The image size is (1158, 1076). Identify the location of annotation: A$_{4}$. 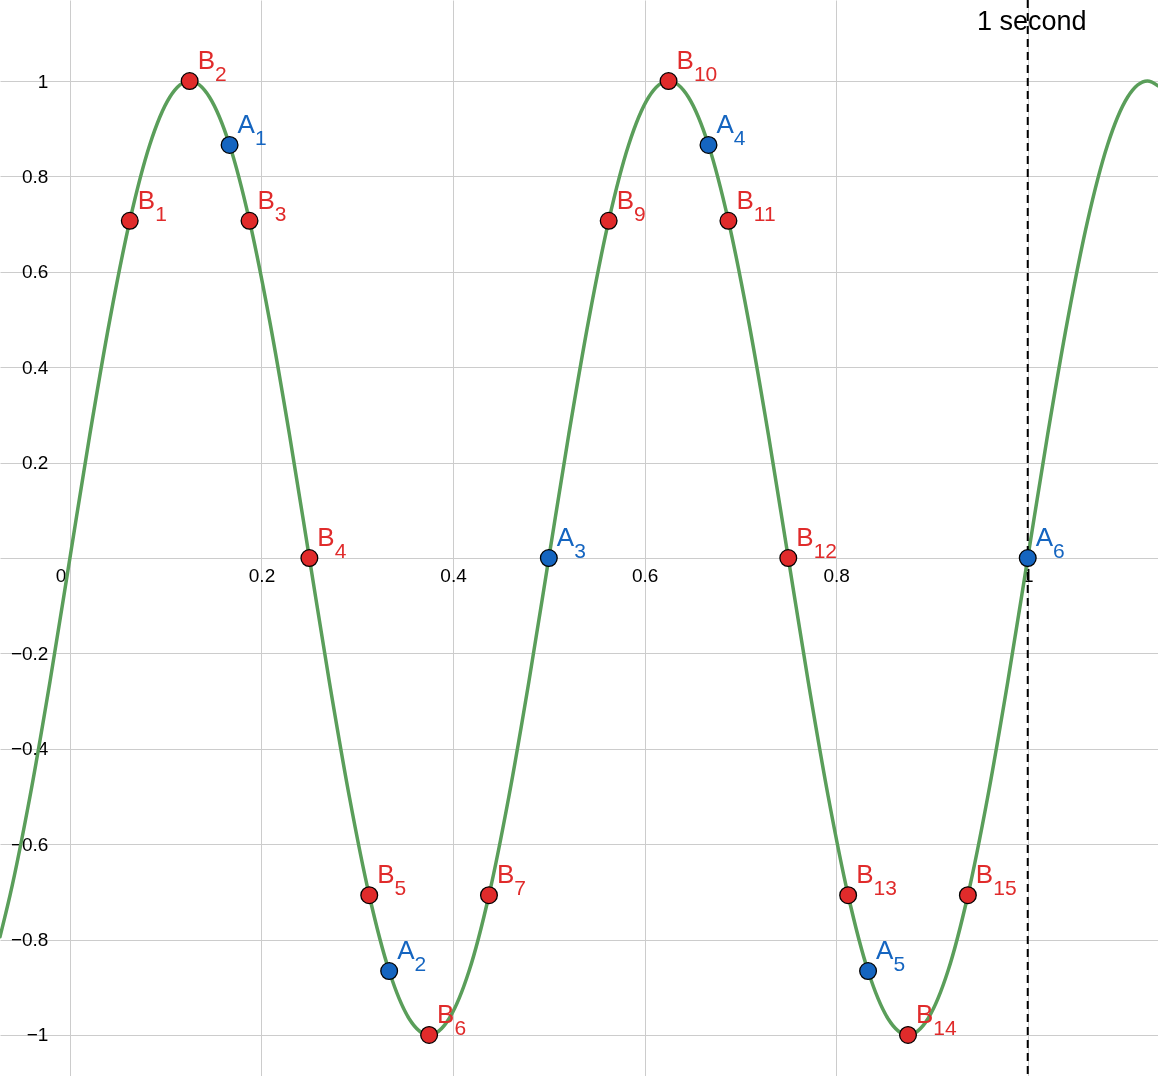
(731, 128).